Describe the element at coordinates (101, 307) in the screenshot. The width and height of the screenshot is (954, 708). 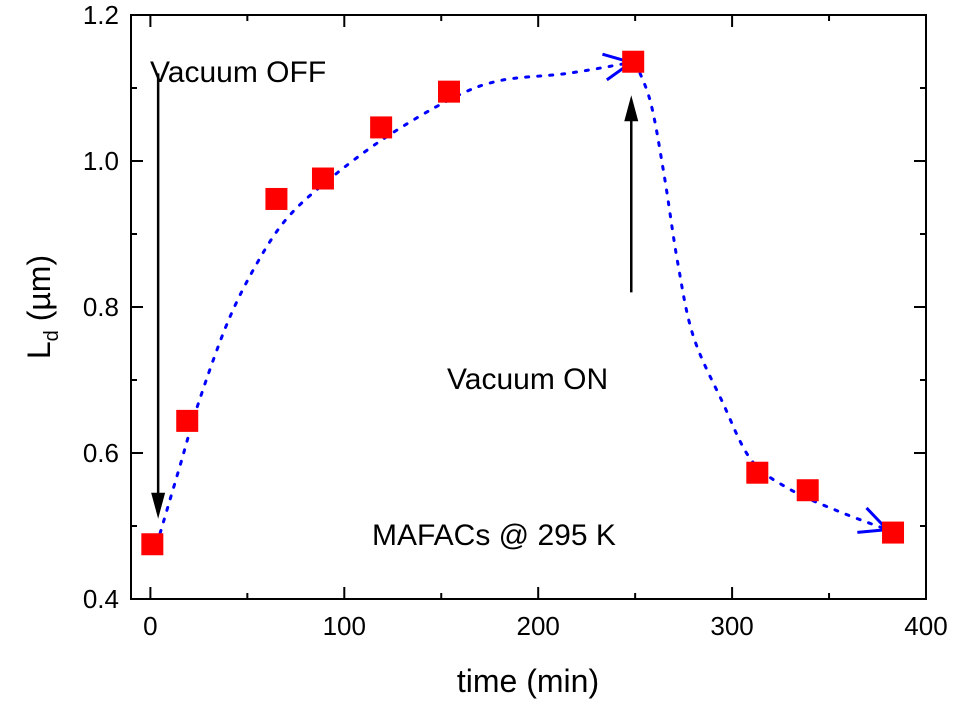
I see `y-tick-label: 0.8` at that location.